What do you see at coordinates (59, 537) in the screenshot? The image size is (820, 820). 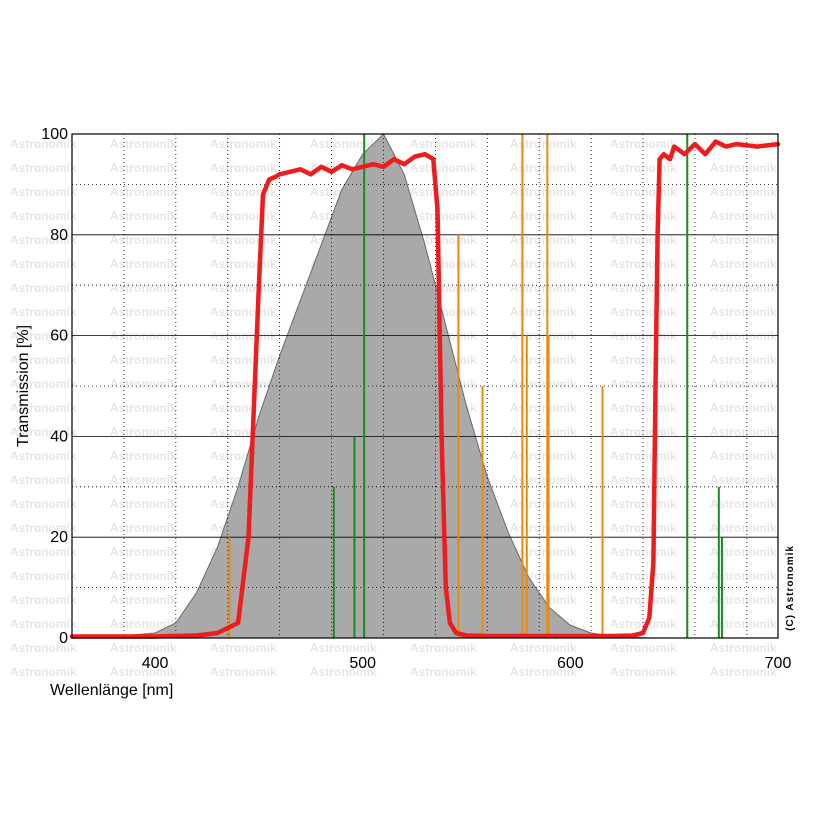 I see `y-tick-label: 20` at bounding box center [59, 537].